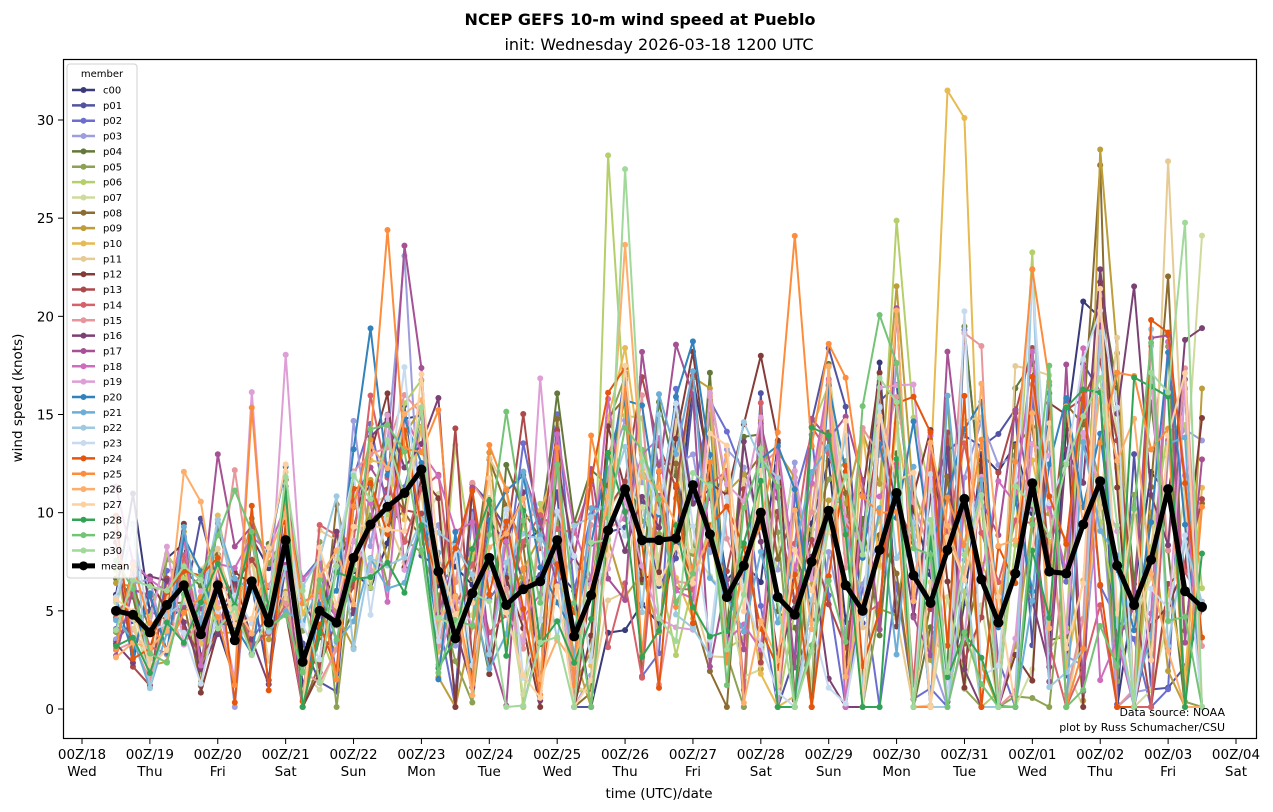  I want to click on series-point-p10, so click(947, 90).